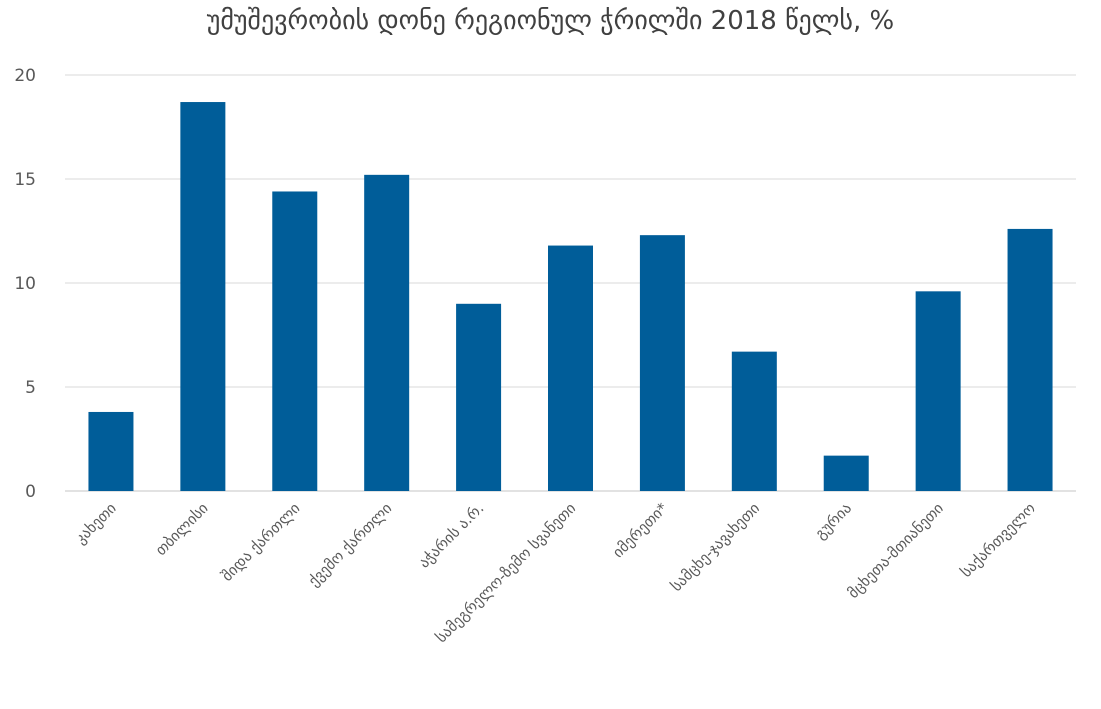 Image resolution: width=1101 pixels, height=709 pixels. What do you see at coordinates (895, 550) in the screenshot?
I see `x-tick-label: მცხეთა-მთიანეთი` at bounding box center [895, 550].